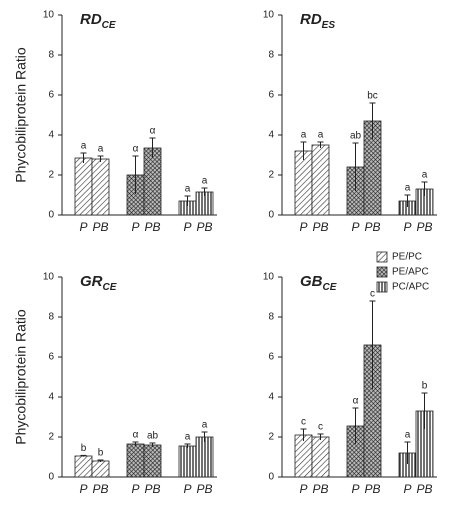 The height and width of the screenshot is (505, 468). Describe the element at coordinates (329, 25) in the screenshot. I see `title-sub: ES` at that location.